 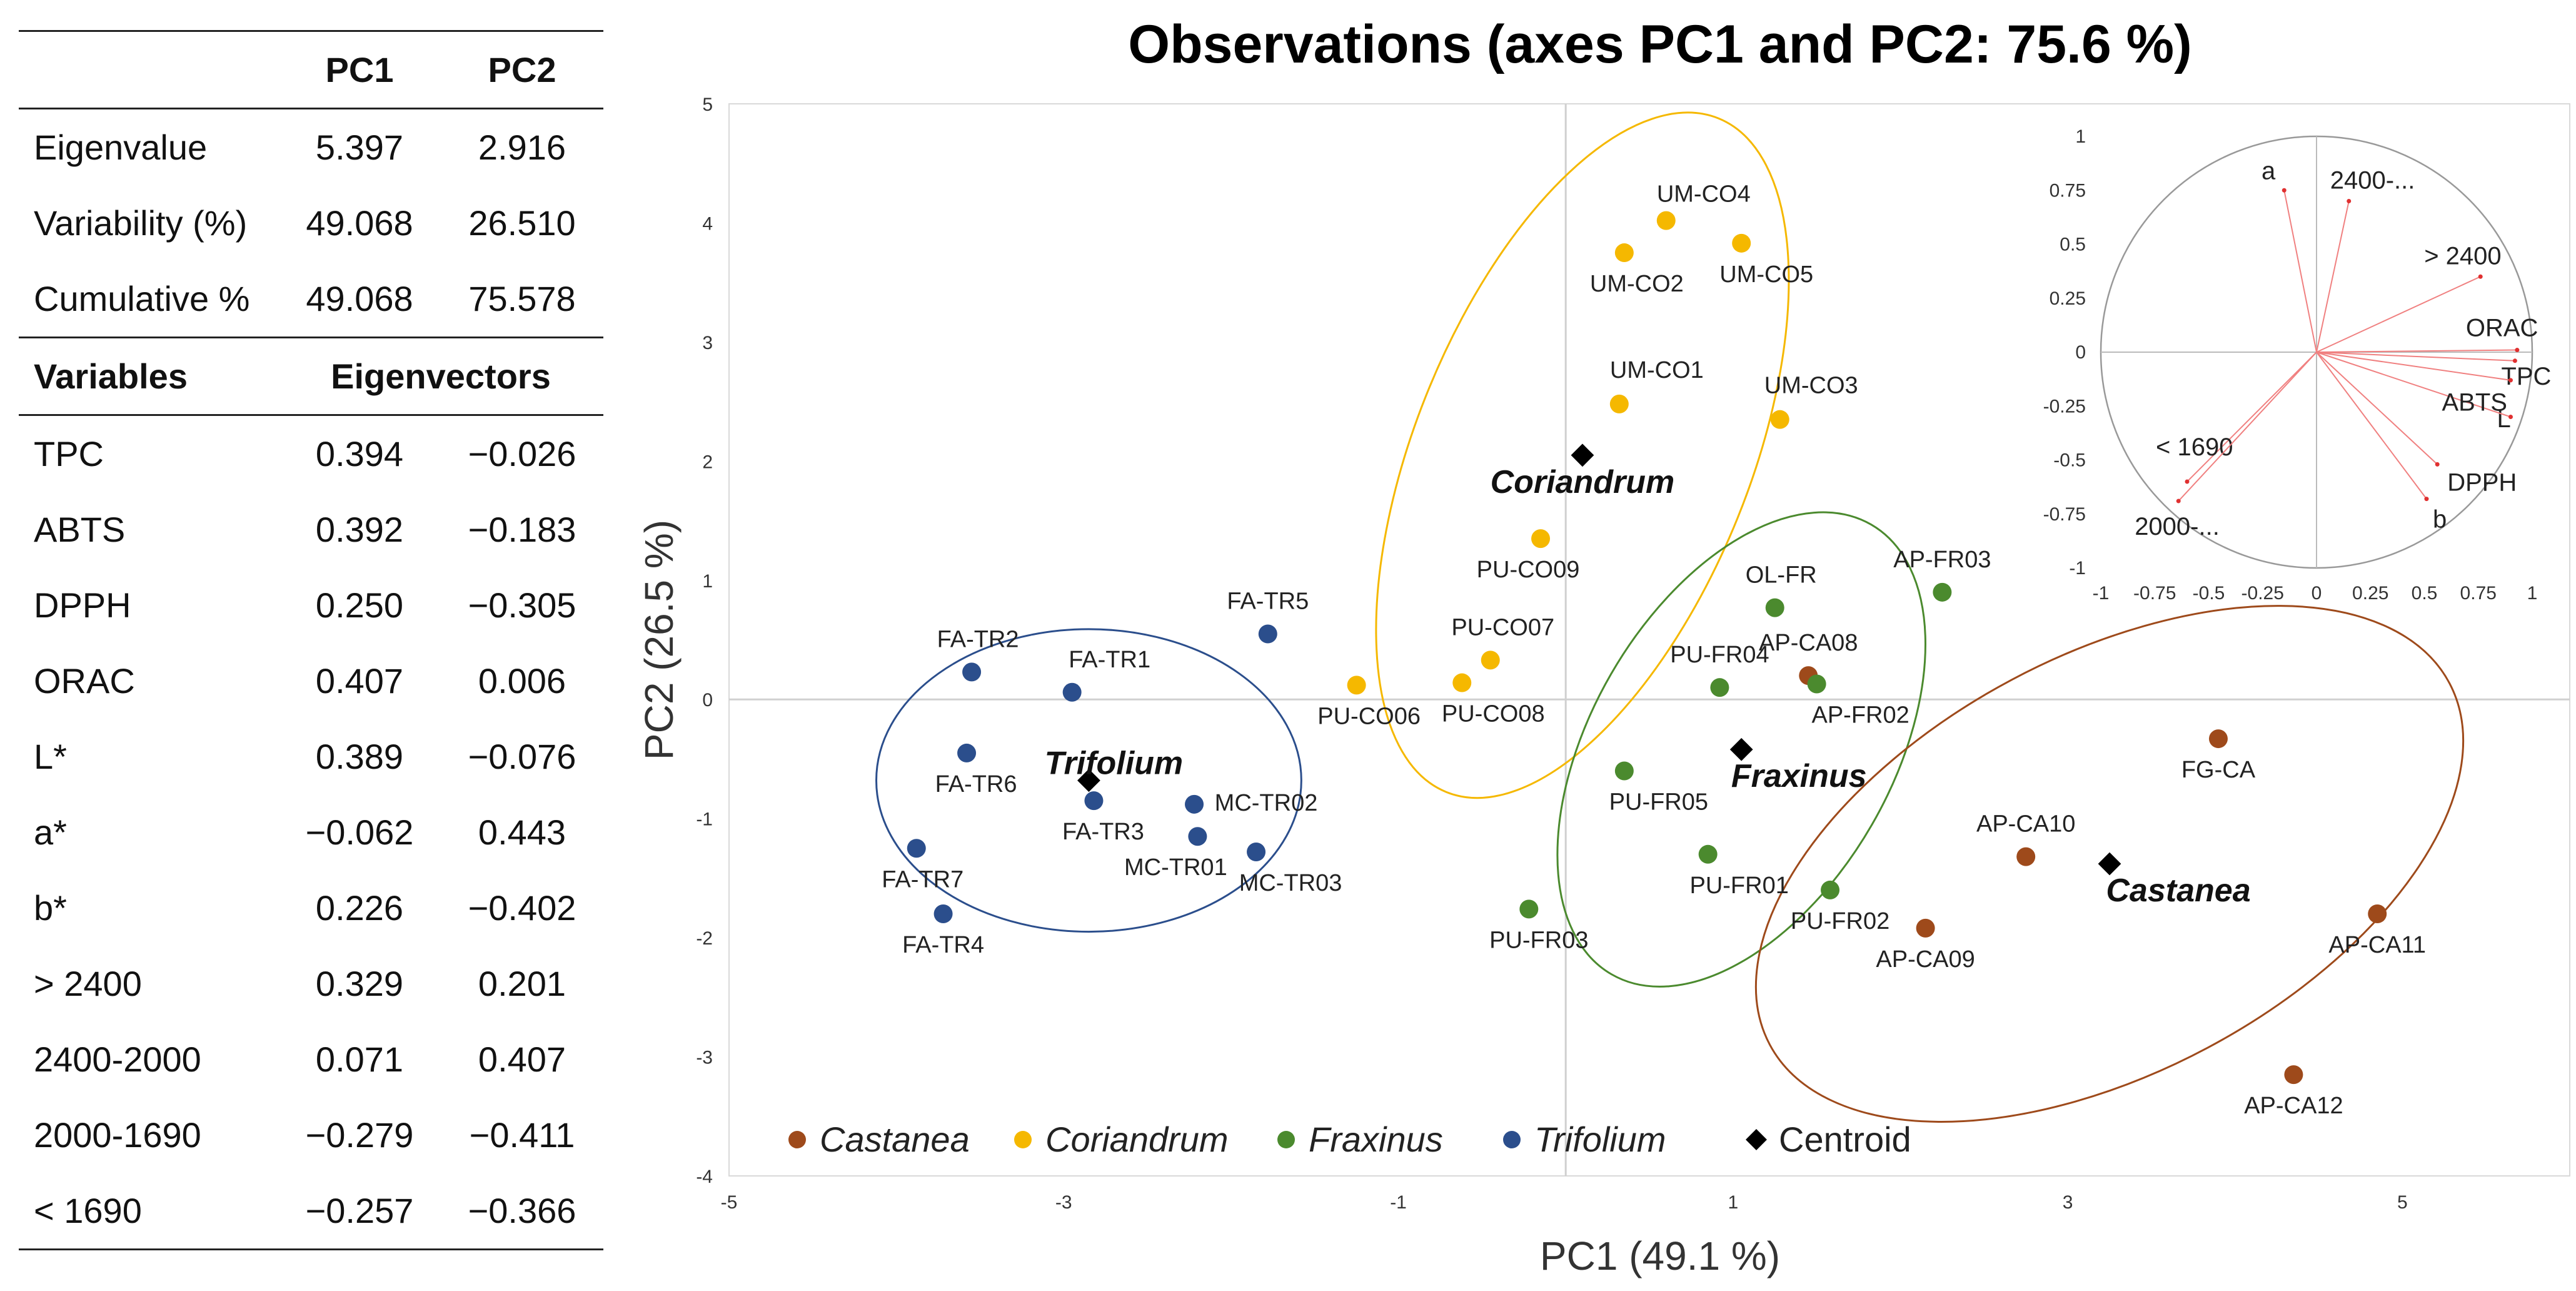 What do you see at coordinates (976, 784) in the screenshot?
I see `point-label: FA-TR6` at bounding box center [976, 784].